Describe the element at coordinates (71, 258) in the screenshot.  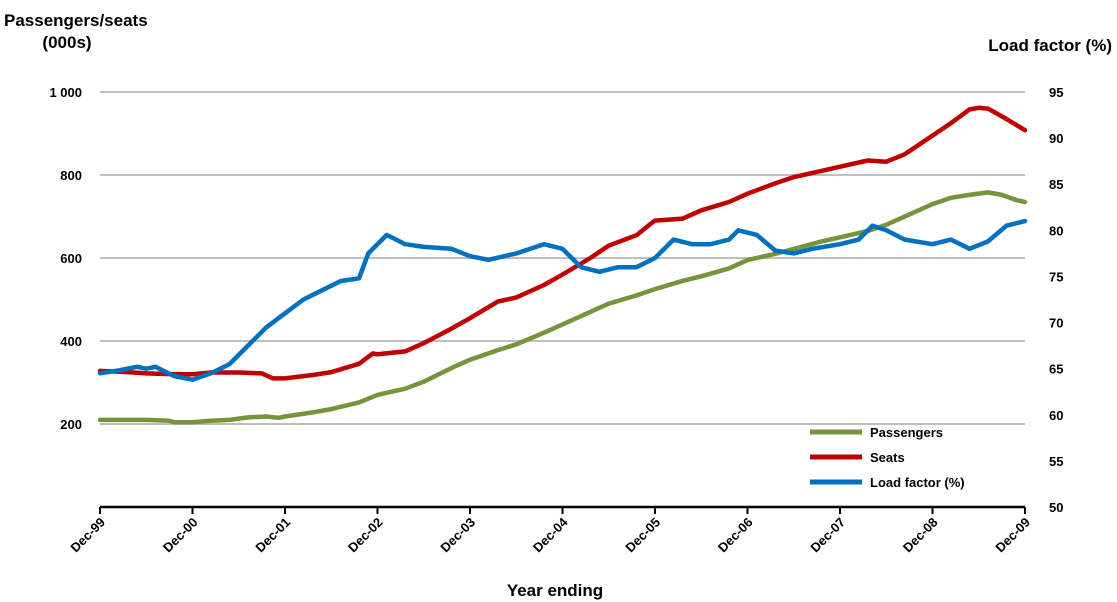
I see `y-tick-label-left: 600` at that location.